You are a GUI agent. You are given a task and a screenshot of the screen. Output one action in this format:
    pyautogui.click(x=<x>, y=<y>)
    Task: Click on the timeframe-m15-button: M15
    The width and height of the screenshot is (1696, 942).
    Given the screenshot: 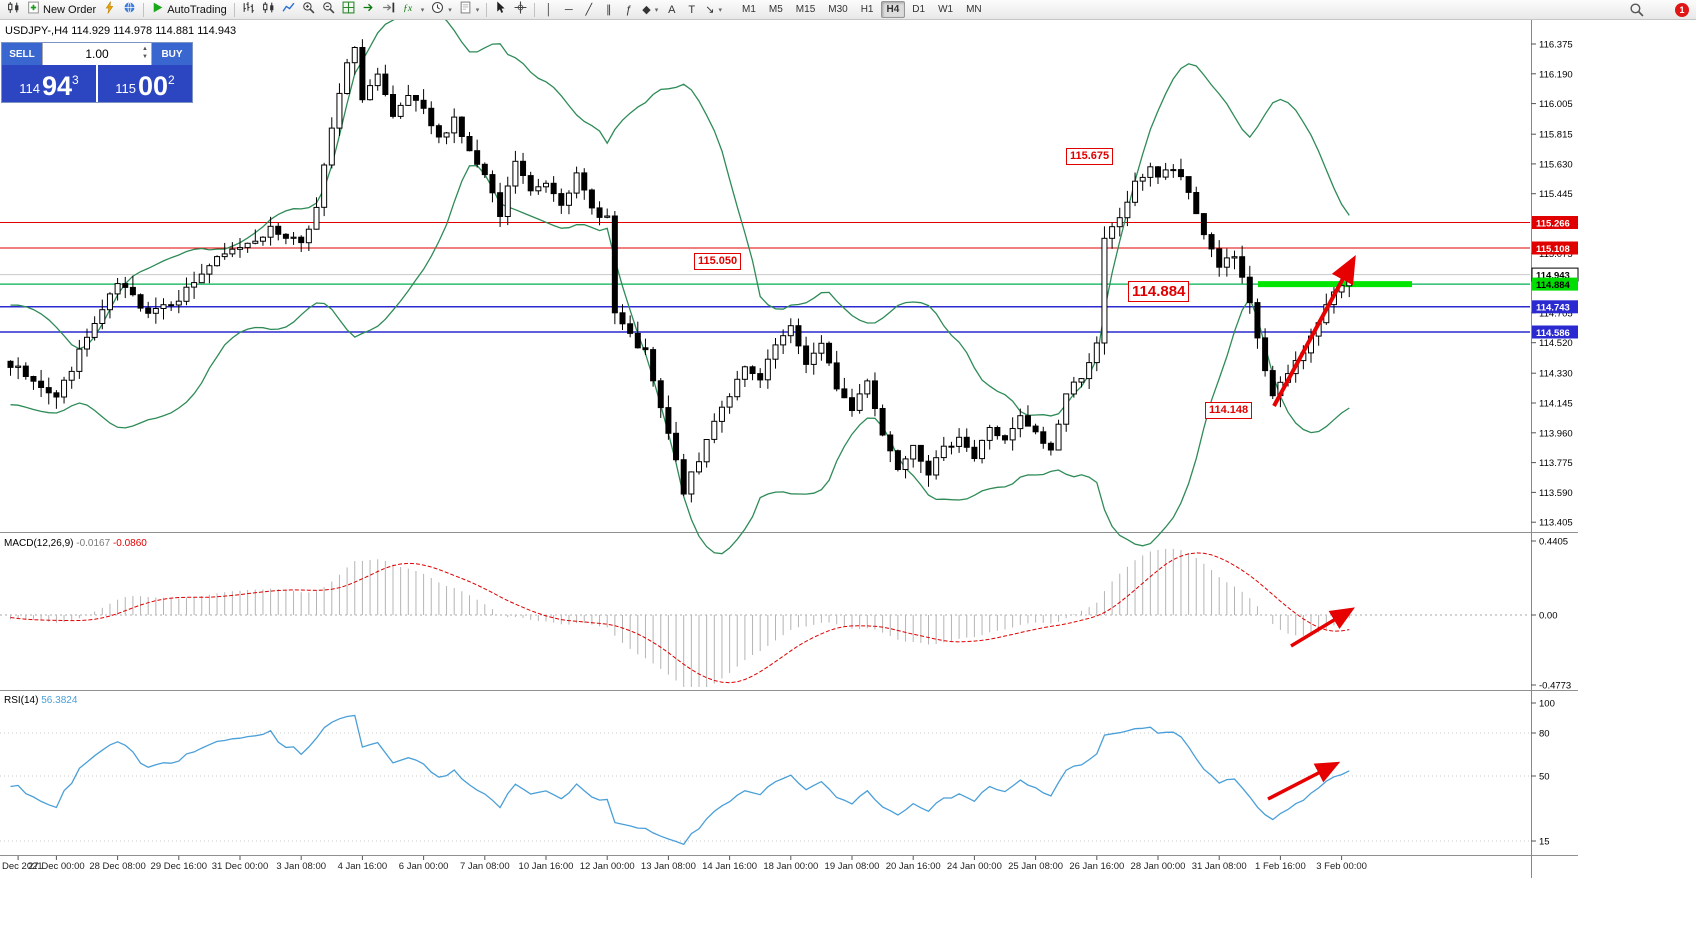 What is the action you would take?
    pyautogui.click(x=805, y=9)
    